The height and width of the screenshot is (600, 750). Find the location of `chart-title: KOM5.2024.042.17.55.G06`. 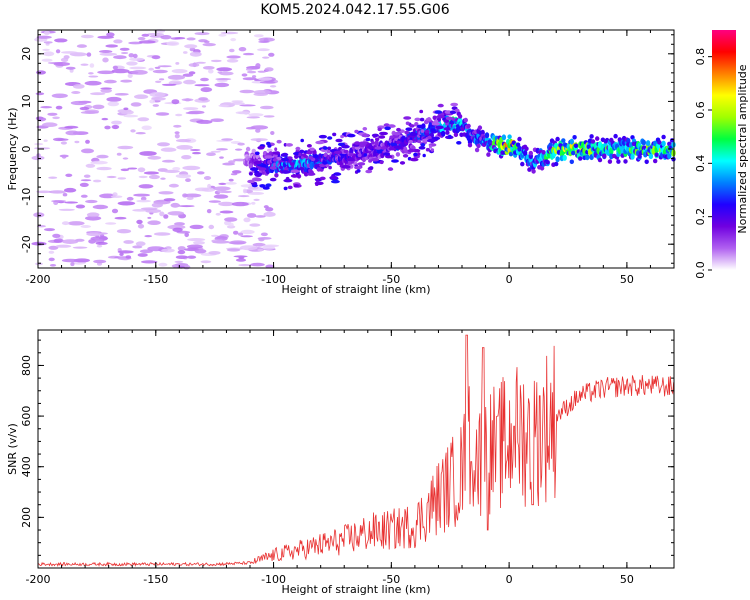

chart-title: KOM5.2024.042.17.55.G06 is located at coordinates (354, 10).